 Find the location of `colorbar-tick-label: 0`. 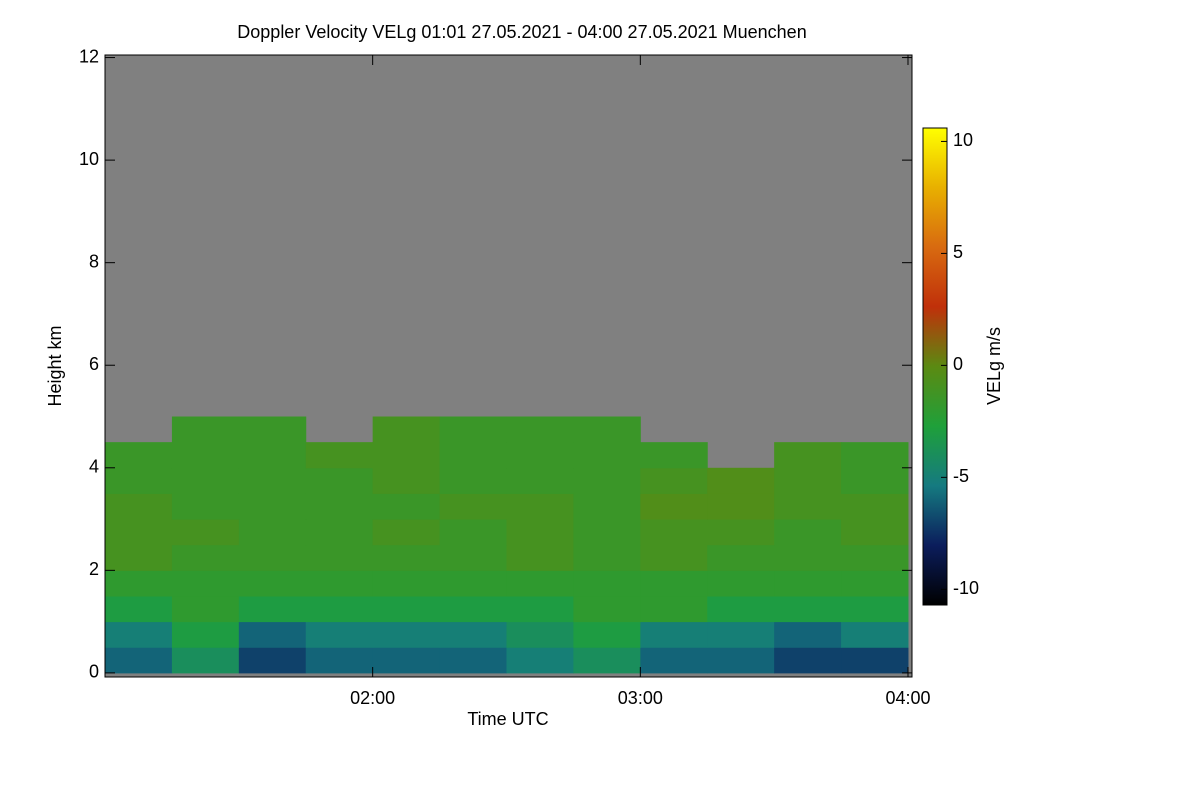

colorbar-tick-label: 0 is located at coordinates (958, 364).